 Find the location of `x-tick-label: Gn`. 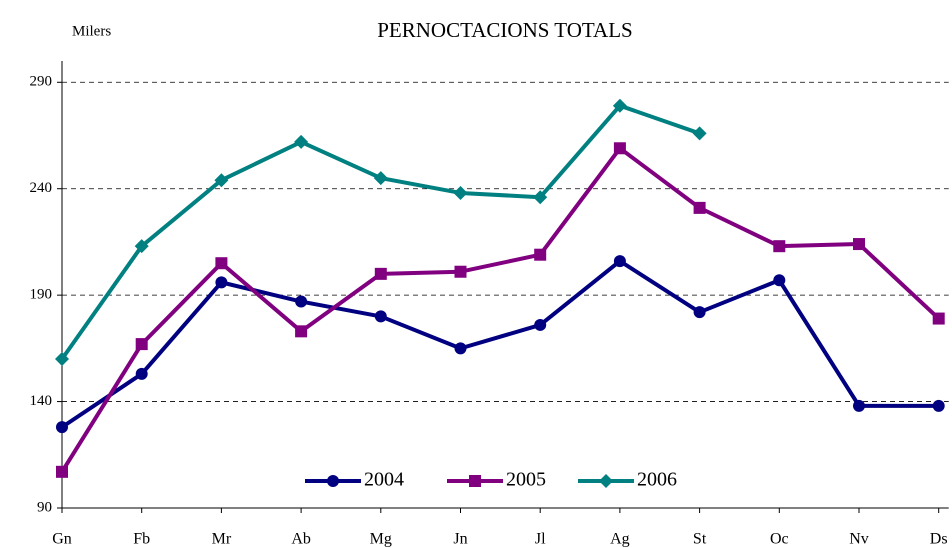

x-tick-label: Gn is located at coordinates (62, 539).